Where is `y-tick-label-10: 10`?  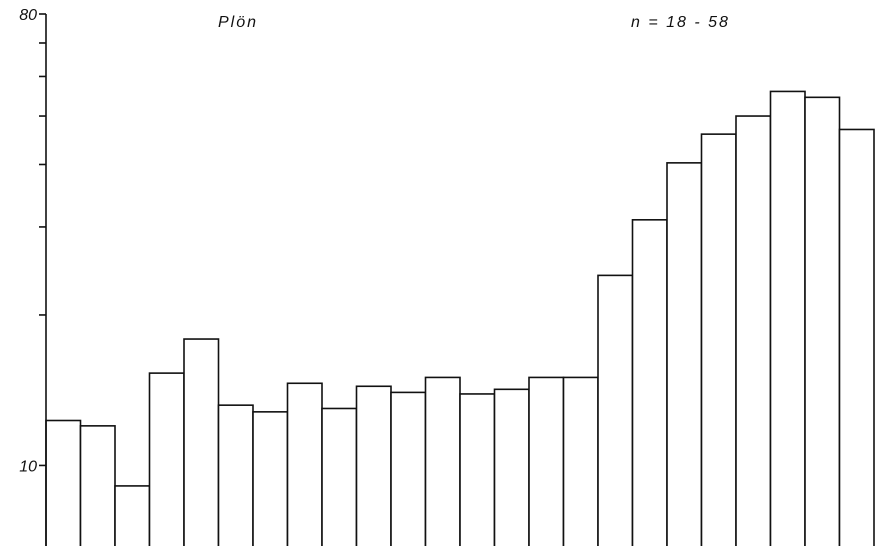 y-tick-label-10: 10 is located at coordinates (28, 466).